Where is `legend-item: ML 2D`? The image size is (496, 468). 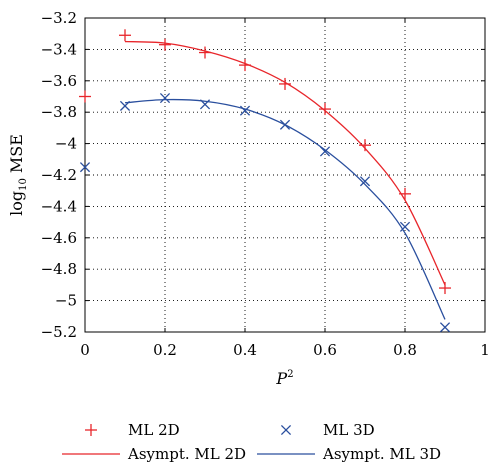 legend-item: ML 2D is located at coordinates (132, 430).